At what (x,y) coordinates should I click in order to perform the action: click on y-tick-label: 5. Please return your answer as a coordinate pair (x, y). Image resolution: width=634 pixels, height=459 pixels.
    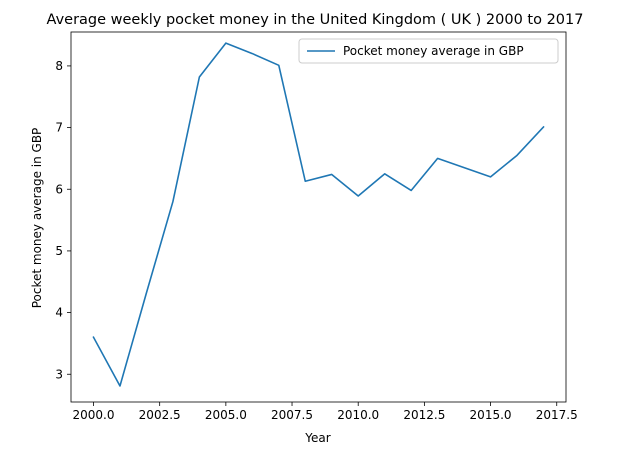
    Looking at the image, I should click on (59, 251).